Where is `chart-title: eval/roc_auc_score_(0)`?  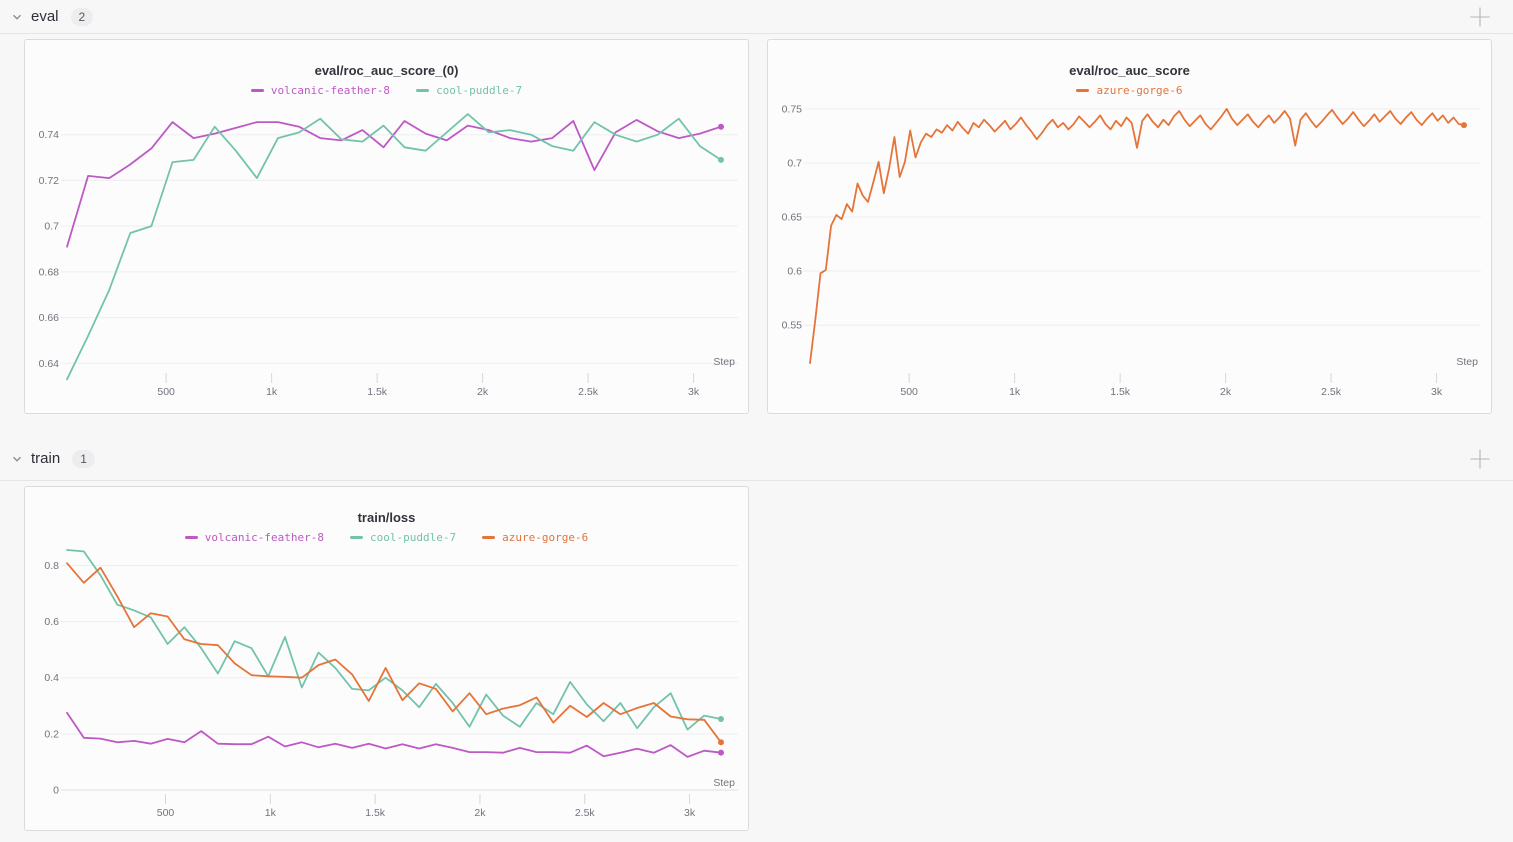
chart-title: eval/roc_auc_score_(0) is located at coordinates (386, 70).